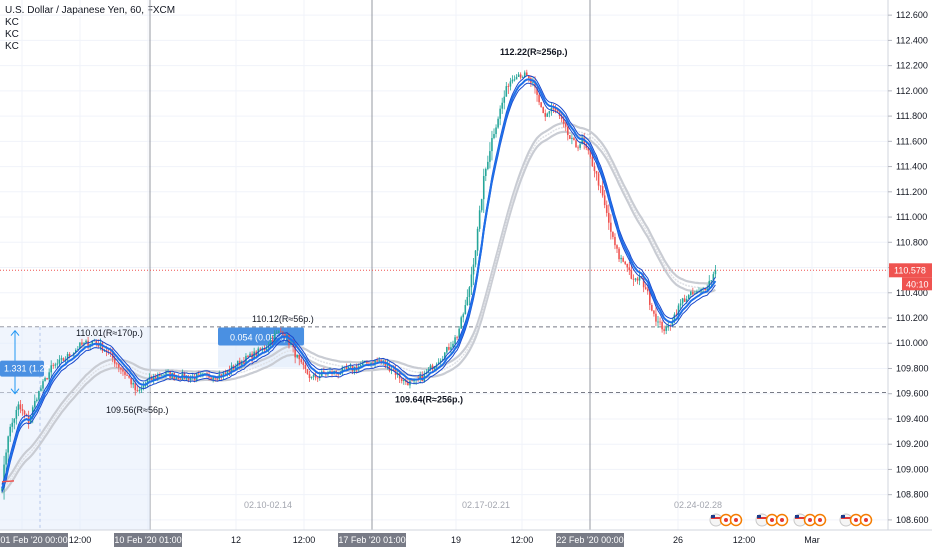  Describe the element at coordinates (912, 15) in the screenshot. I see `price-tick-label: 112.600` at that location.